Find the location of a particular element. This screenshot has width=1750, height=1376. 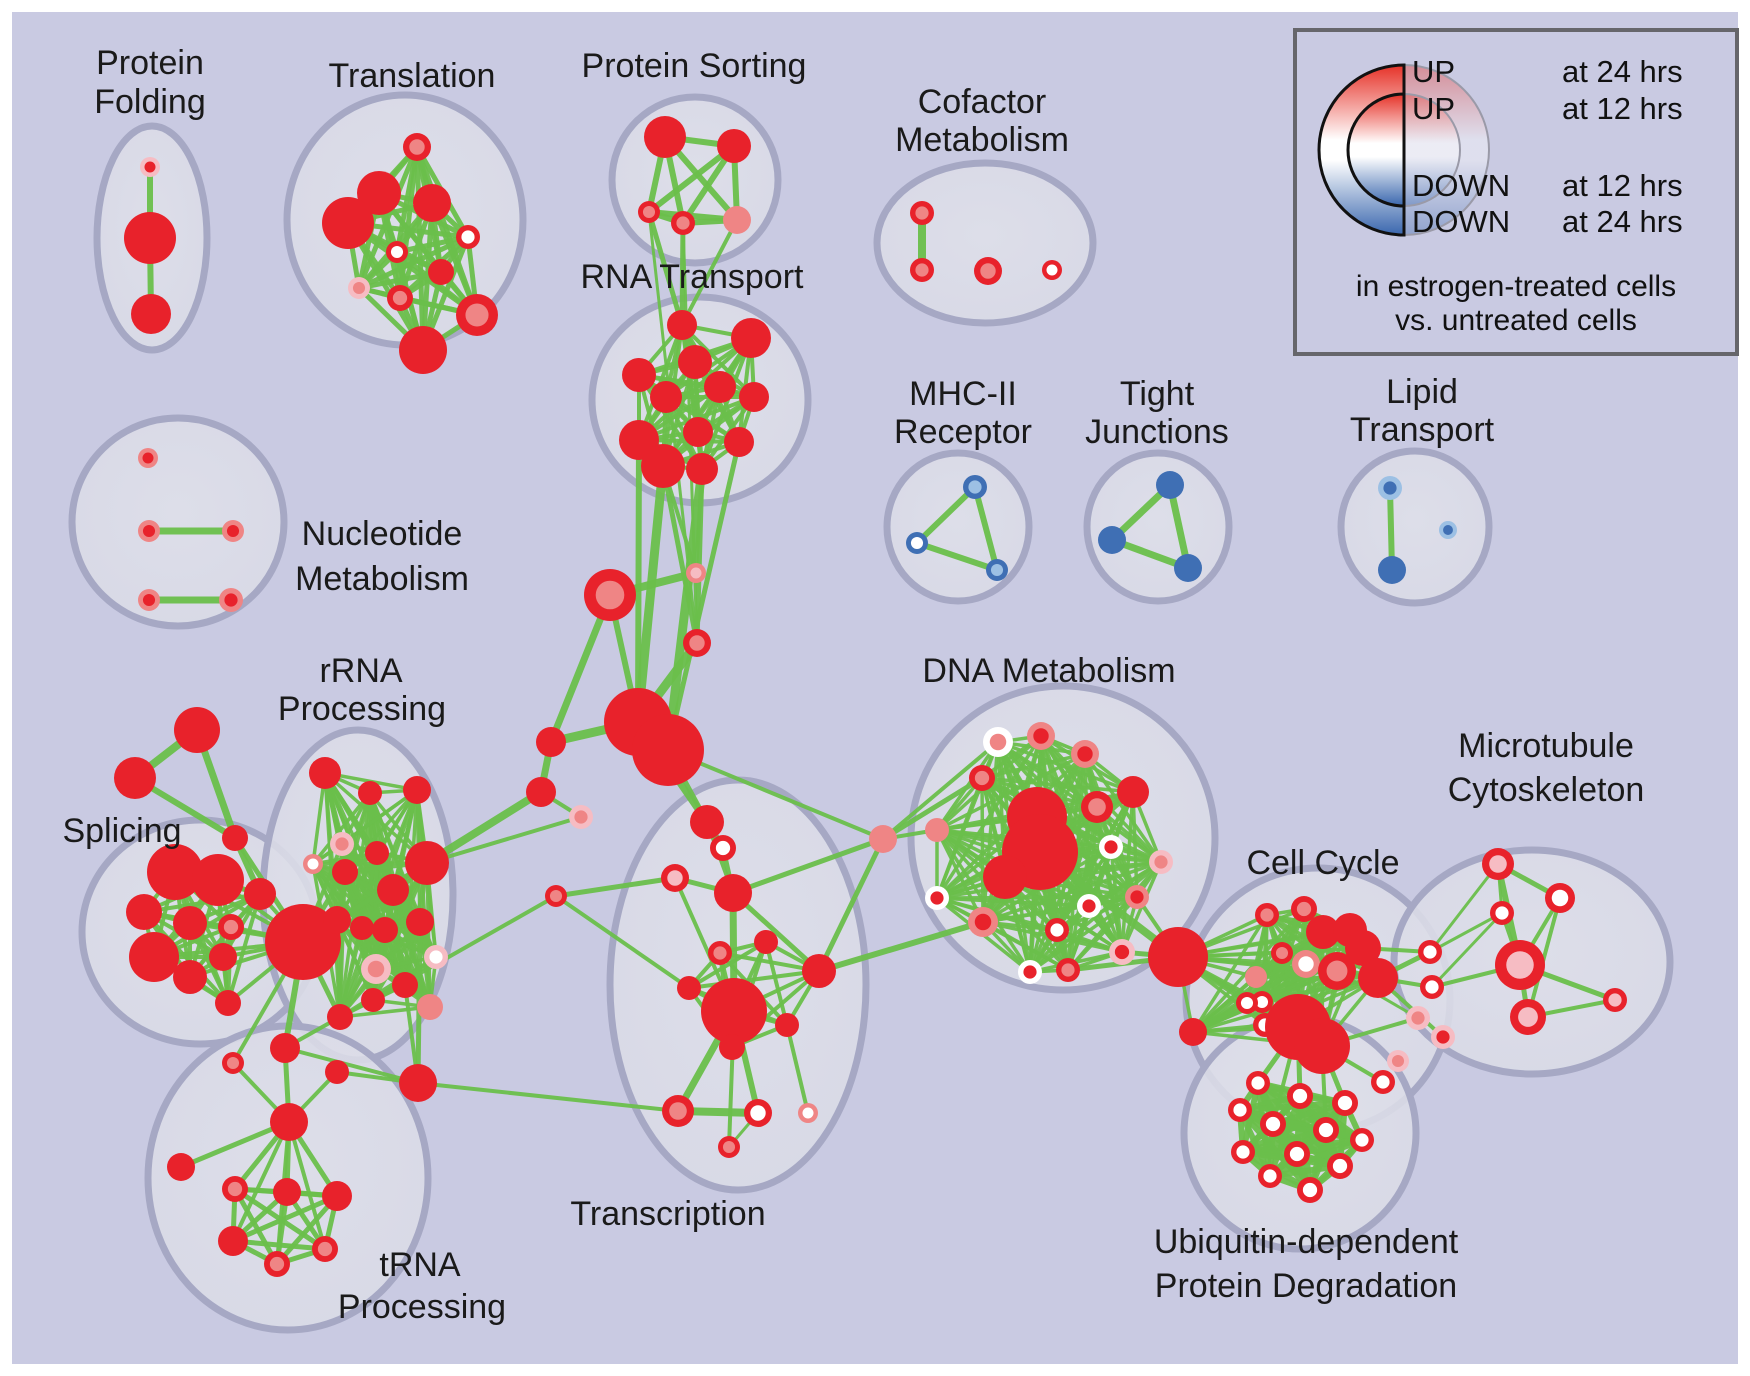

legend-term: UP is located at coordinates (1433, 71).